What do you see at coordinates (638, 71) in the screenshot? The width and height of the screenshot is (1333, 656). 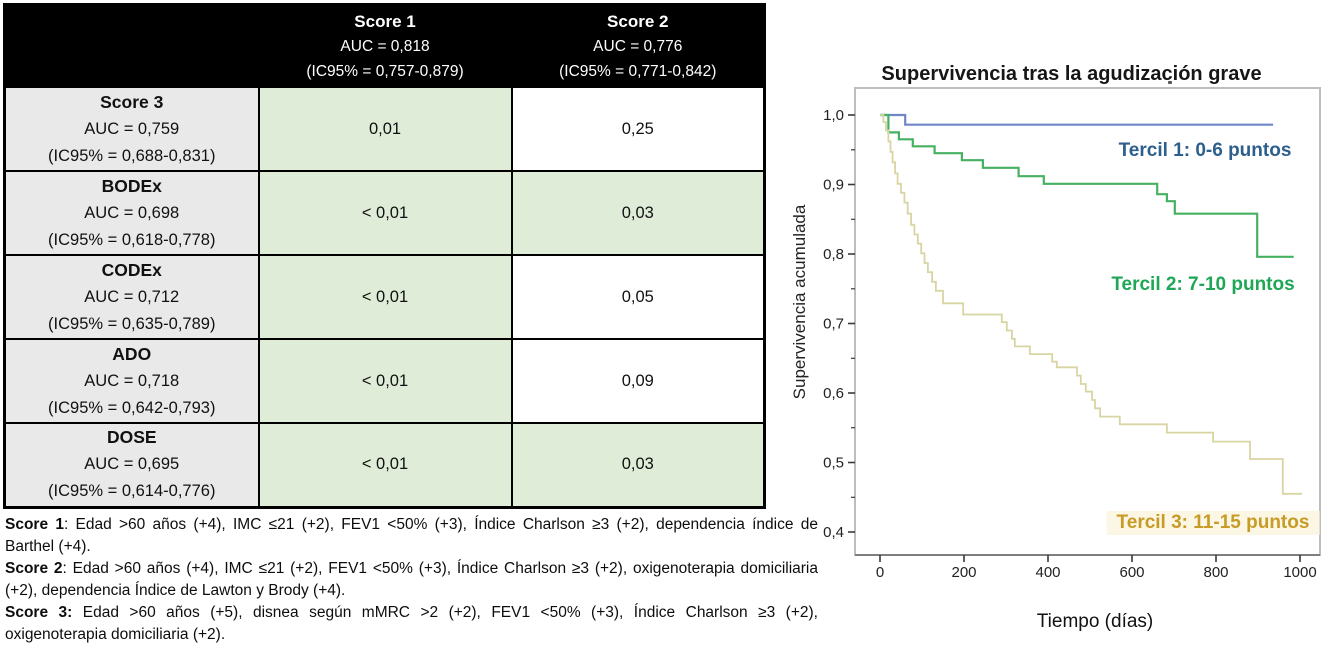 I see `score2-header-ic: (IC95% = 0,771-0,842)` at bounding box center [638, 71].